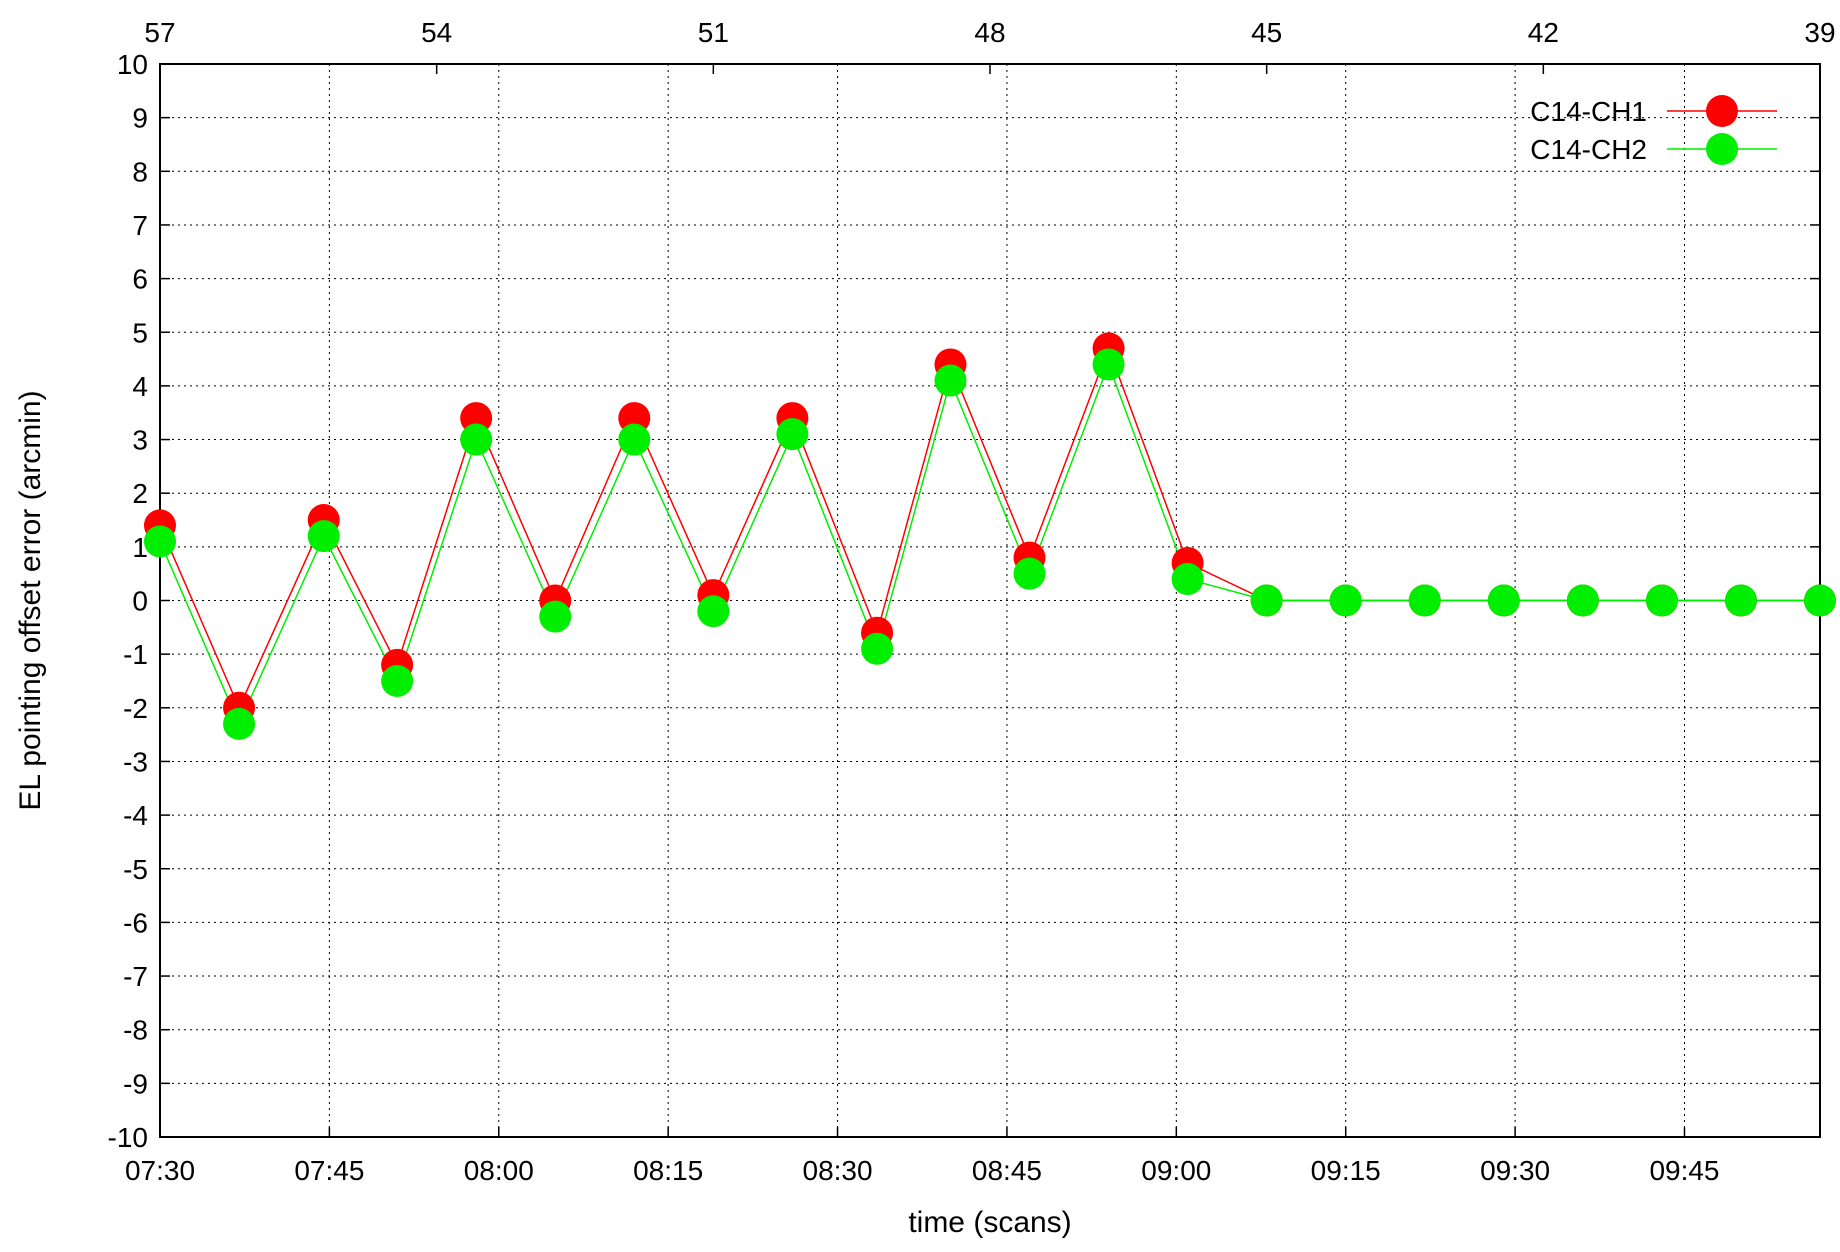  I want to click on legend: C14-CH1 C14-CH2, so click(1653, 130).